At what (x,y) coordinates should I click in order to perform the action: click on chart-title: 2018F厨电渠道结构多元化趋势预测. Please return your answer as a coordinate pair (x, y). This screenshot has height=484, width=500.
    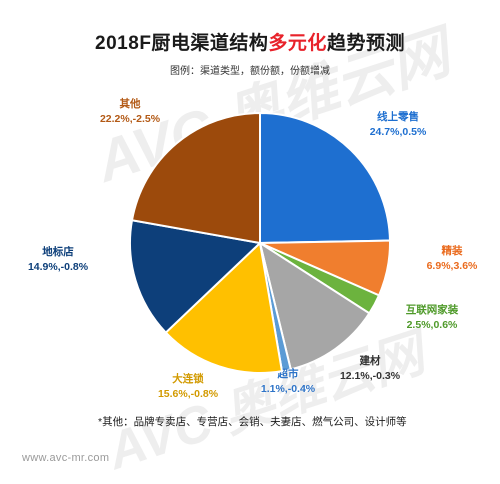
    Looking at the image, I should click on (250, 41).